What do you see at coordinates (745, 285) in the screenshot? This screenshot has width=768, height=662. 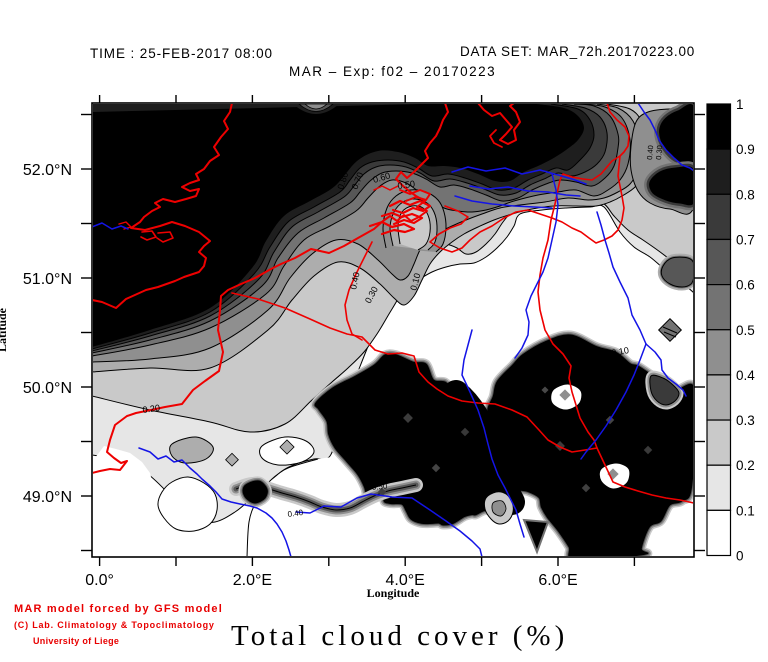 I see `svg-text: 0.6` at bounding box center [745, 285].